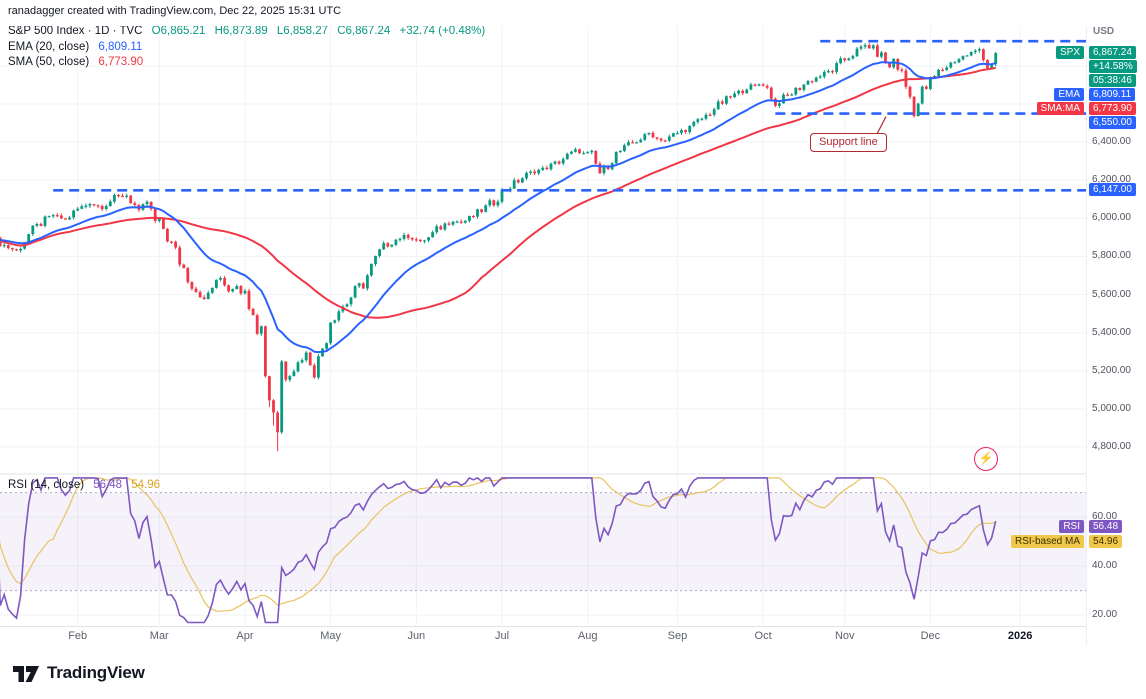 Image resolution: width=1146 pixels, height=699 pixels. What do you see at coordinates (1112, 108) in the screenshot?
I see `sma-value-badge: 6,773.90` at bounding box center [1112, 108].